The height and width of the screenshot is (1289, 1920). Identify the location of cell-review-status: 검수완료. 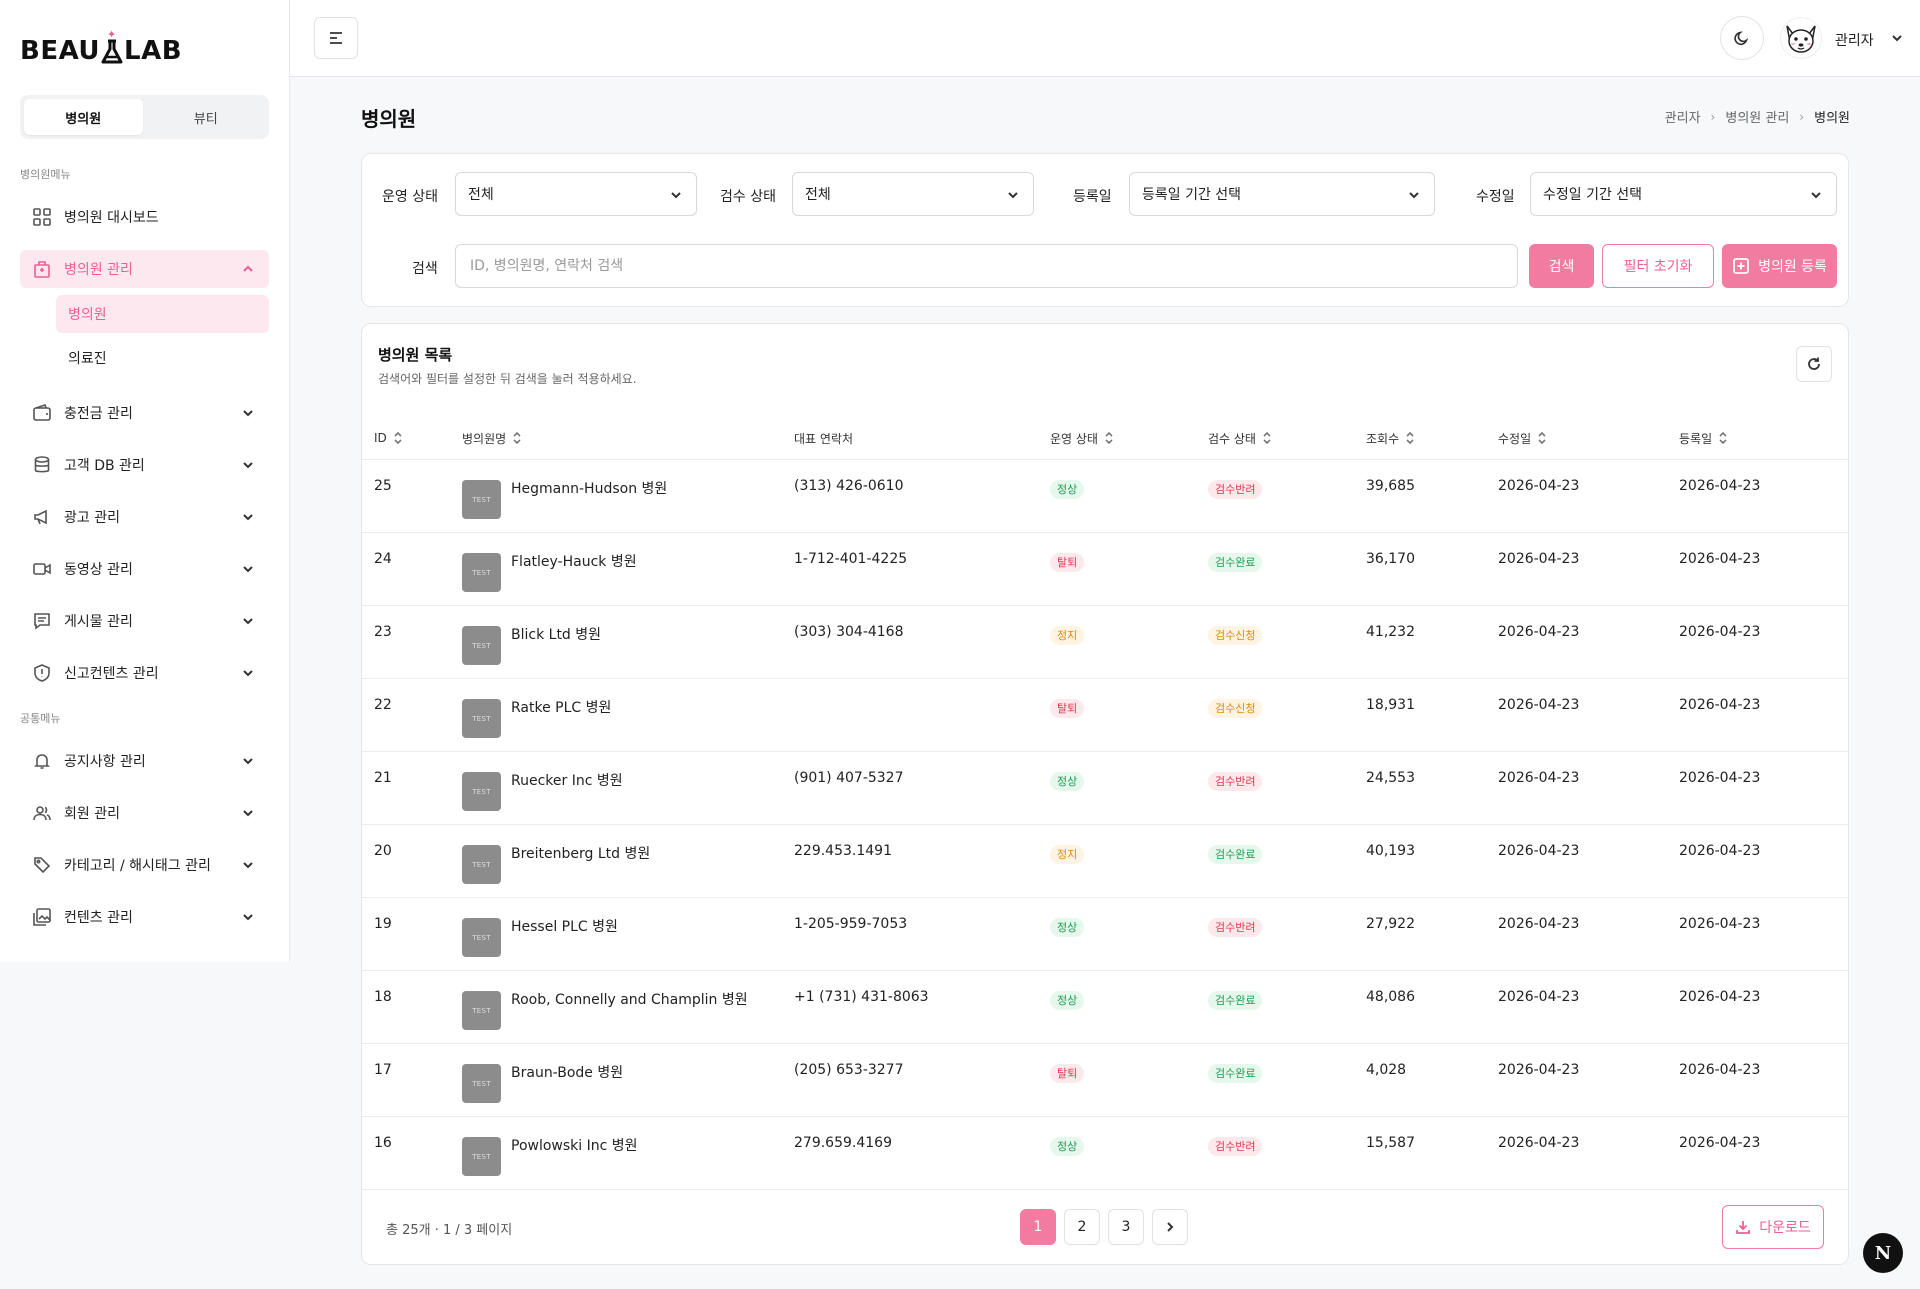
(1235, 1007).